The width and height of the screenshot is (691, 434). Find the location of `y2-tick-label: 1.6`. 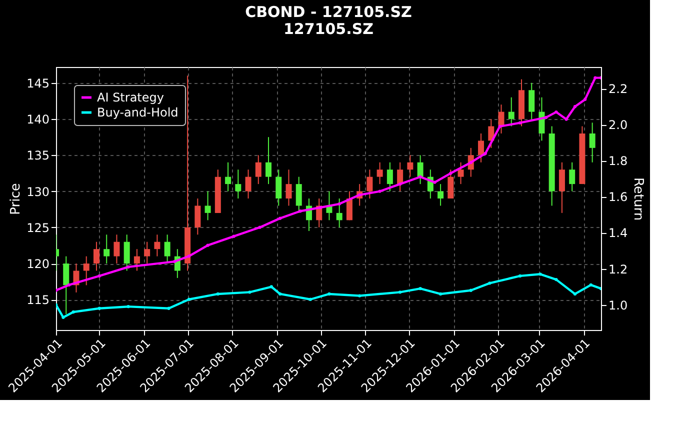

y2-tick-label: 1.6 is located at coordinates (618, 197).